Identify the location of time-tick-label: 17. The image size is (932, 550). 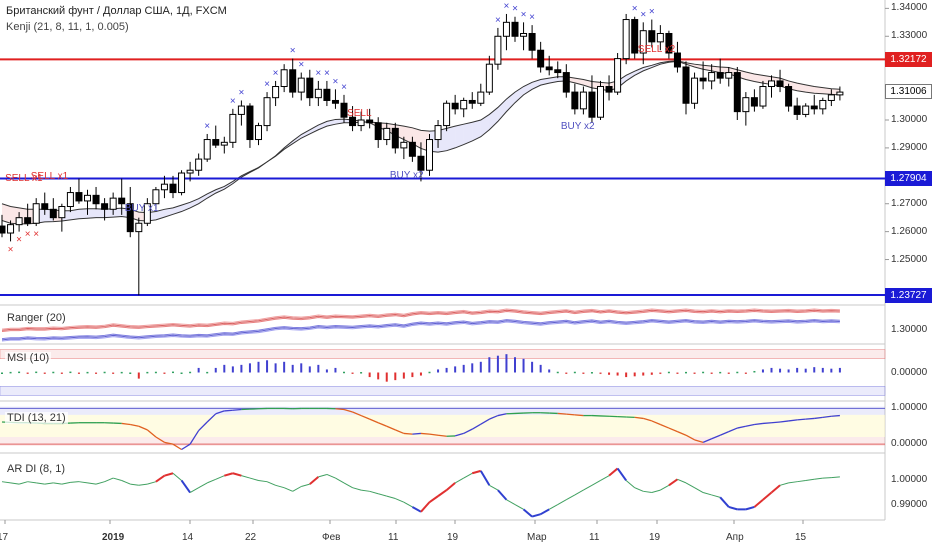
(4, 537).